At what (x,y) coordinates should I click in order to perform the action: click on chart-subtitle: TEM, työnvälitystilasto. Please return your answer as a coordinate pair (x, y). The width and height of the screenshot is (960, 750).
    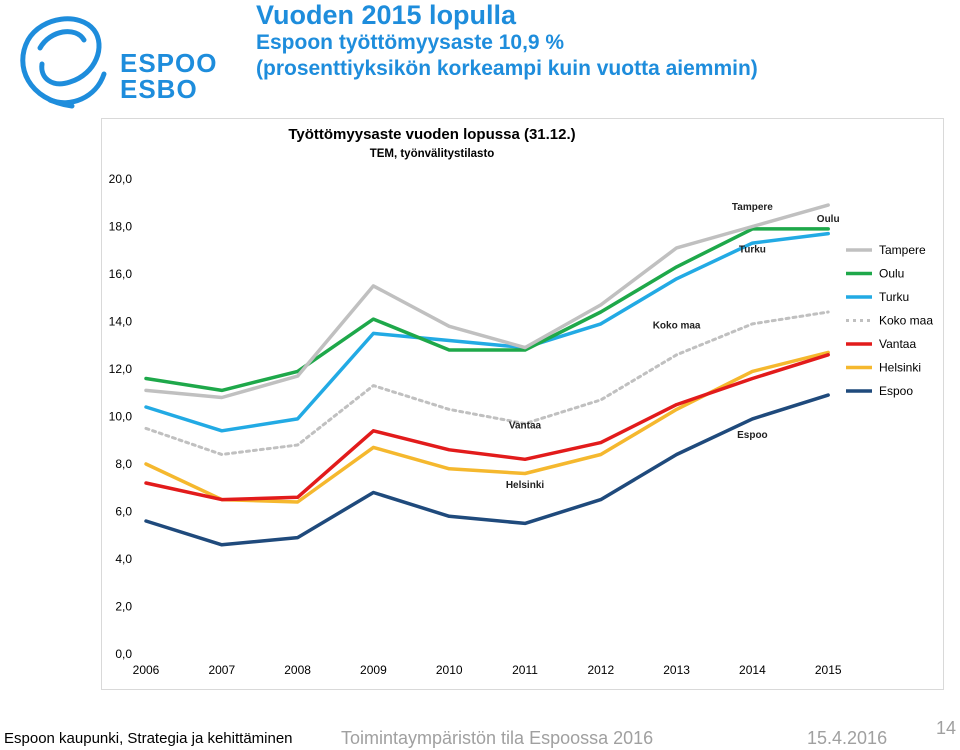
    Looking at the image, I should click on (432, 154).